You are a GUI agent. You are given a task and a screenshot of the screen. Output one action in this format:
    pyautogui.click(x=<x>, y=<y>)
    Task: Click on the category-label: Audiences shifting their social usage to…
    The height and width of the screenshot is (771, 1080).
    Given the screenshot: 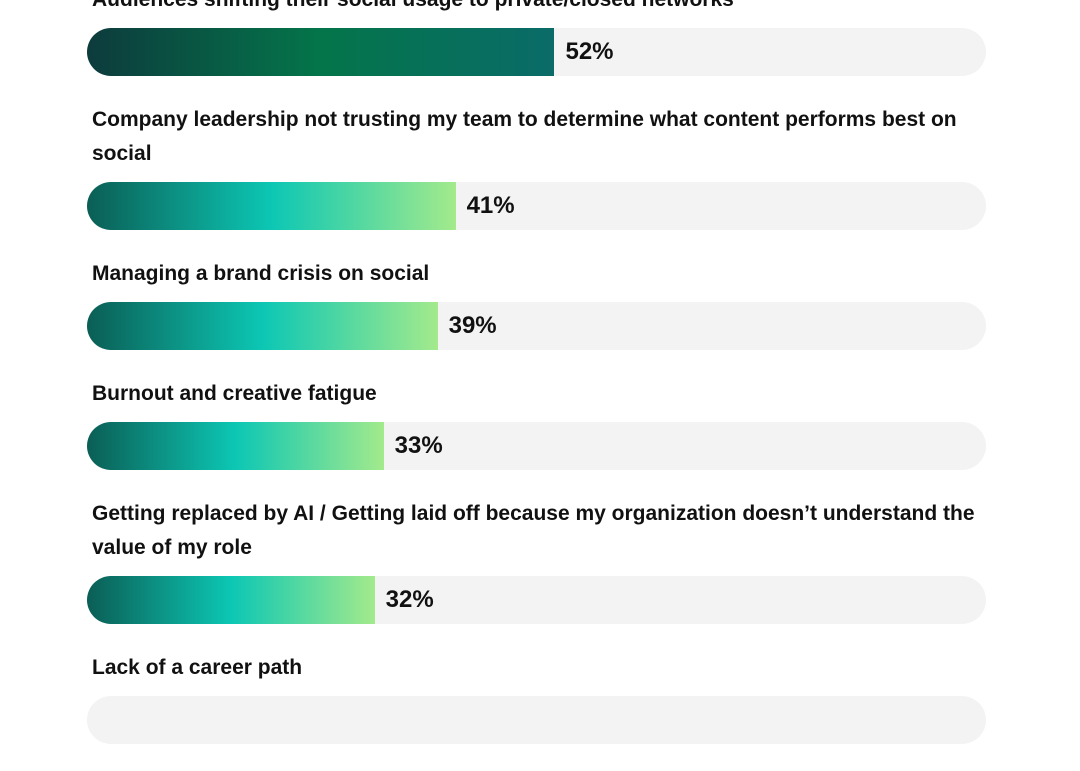 What is the action you would take?
    pyautogui.click(x=539, y=8)
    